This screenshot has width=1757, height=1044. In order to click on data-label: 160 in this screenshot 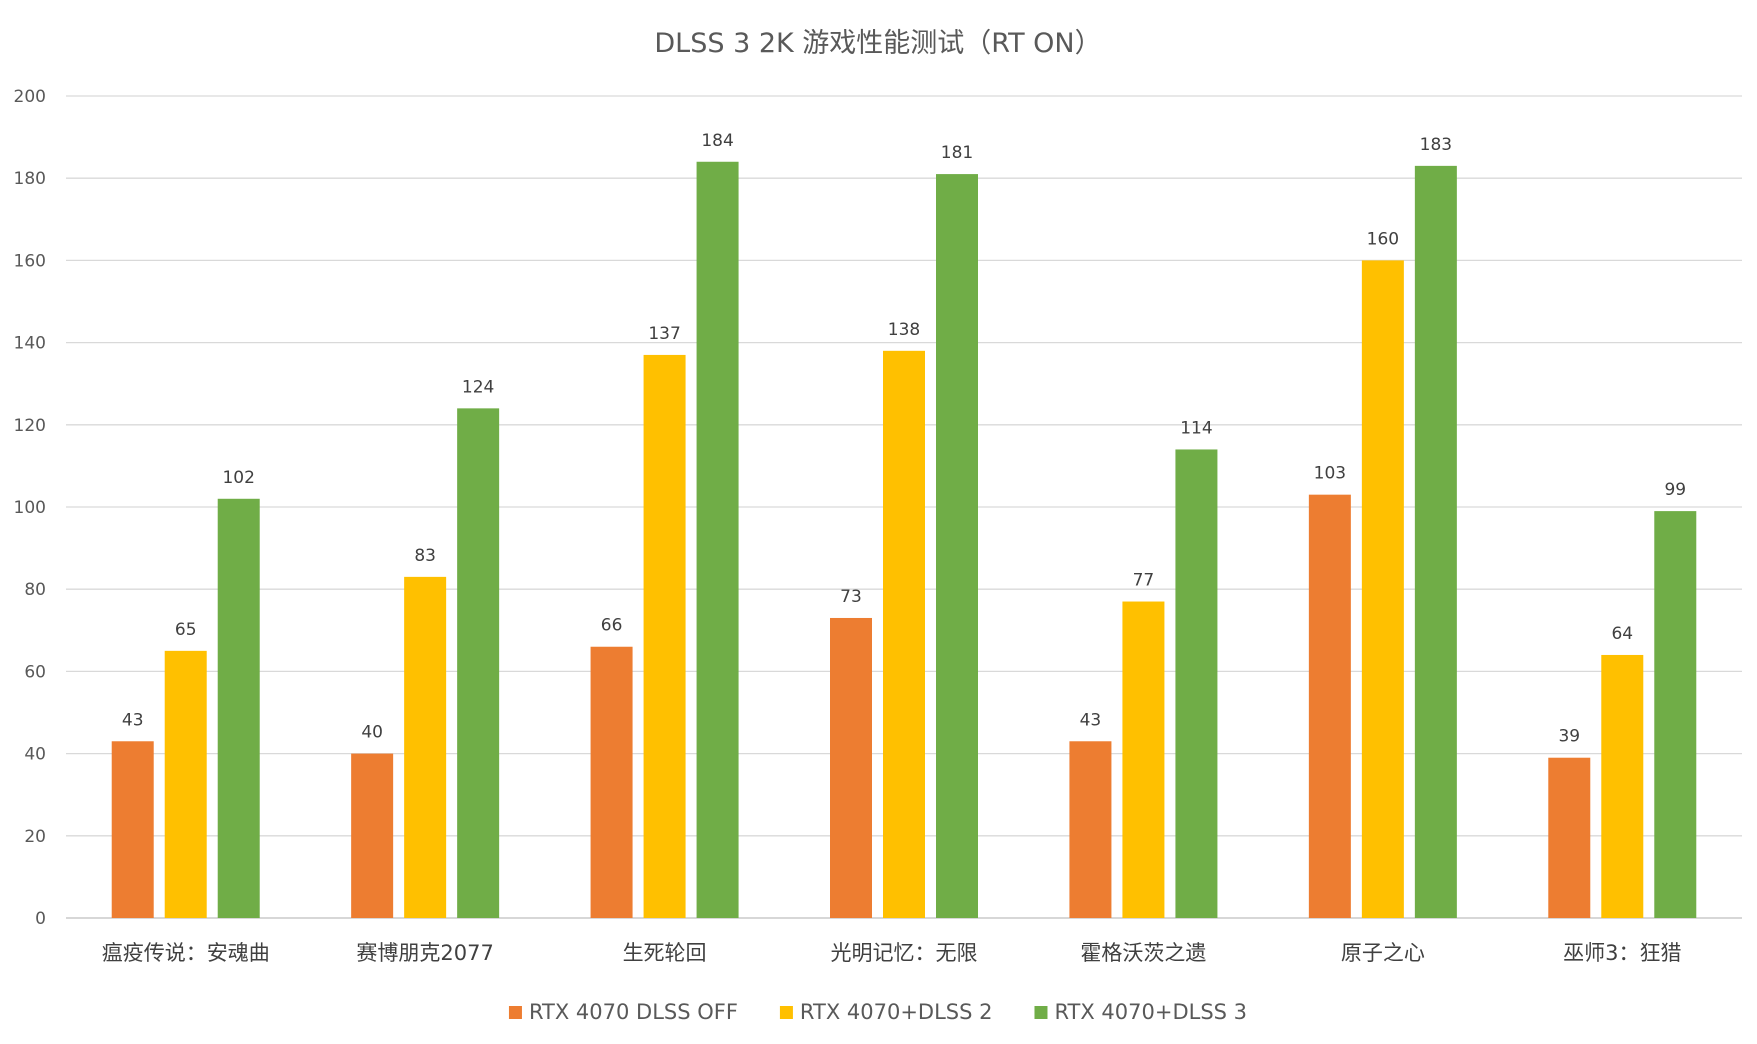, I will do `click(1383, 239)`.